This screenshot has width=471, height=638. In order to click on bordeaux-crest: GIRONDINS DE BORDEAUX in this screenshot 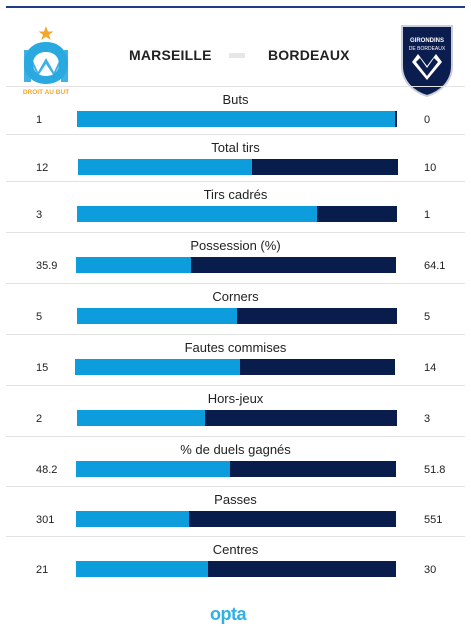, I will do `click(427, 60)`.